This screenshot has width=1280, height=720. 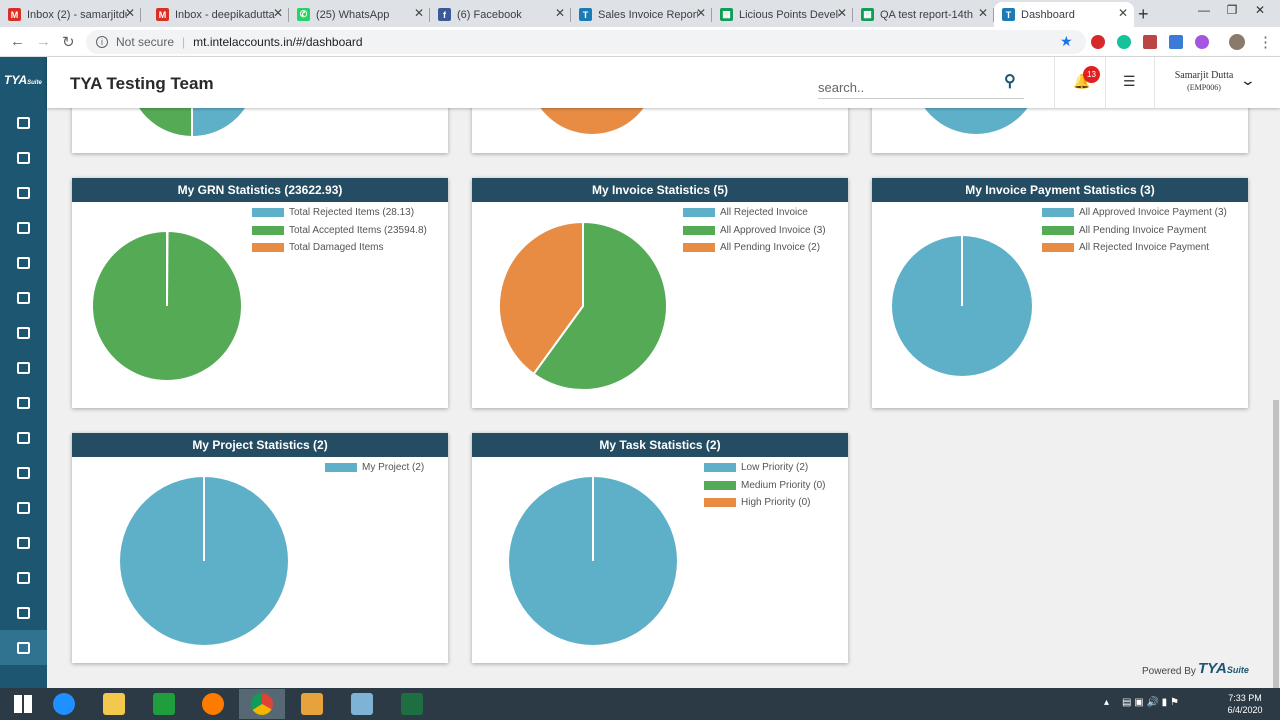 I want to click on legend-item: Low Priority (2), so click(x=764, y=468).